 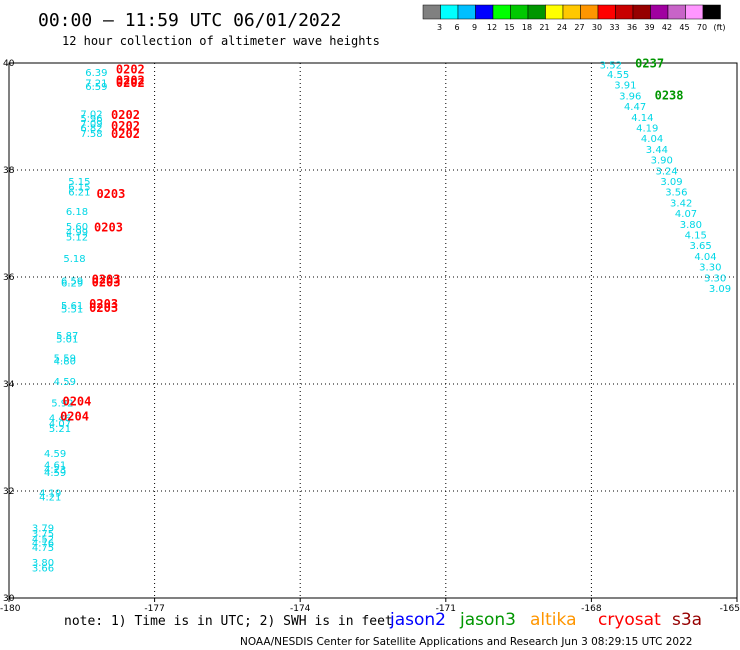 What do you see at coordinates (597, 27) in the screenshot?
I see `colorbar-label: 30` at bounding box center [597, 27].